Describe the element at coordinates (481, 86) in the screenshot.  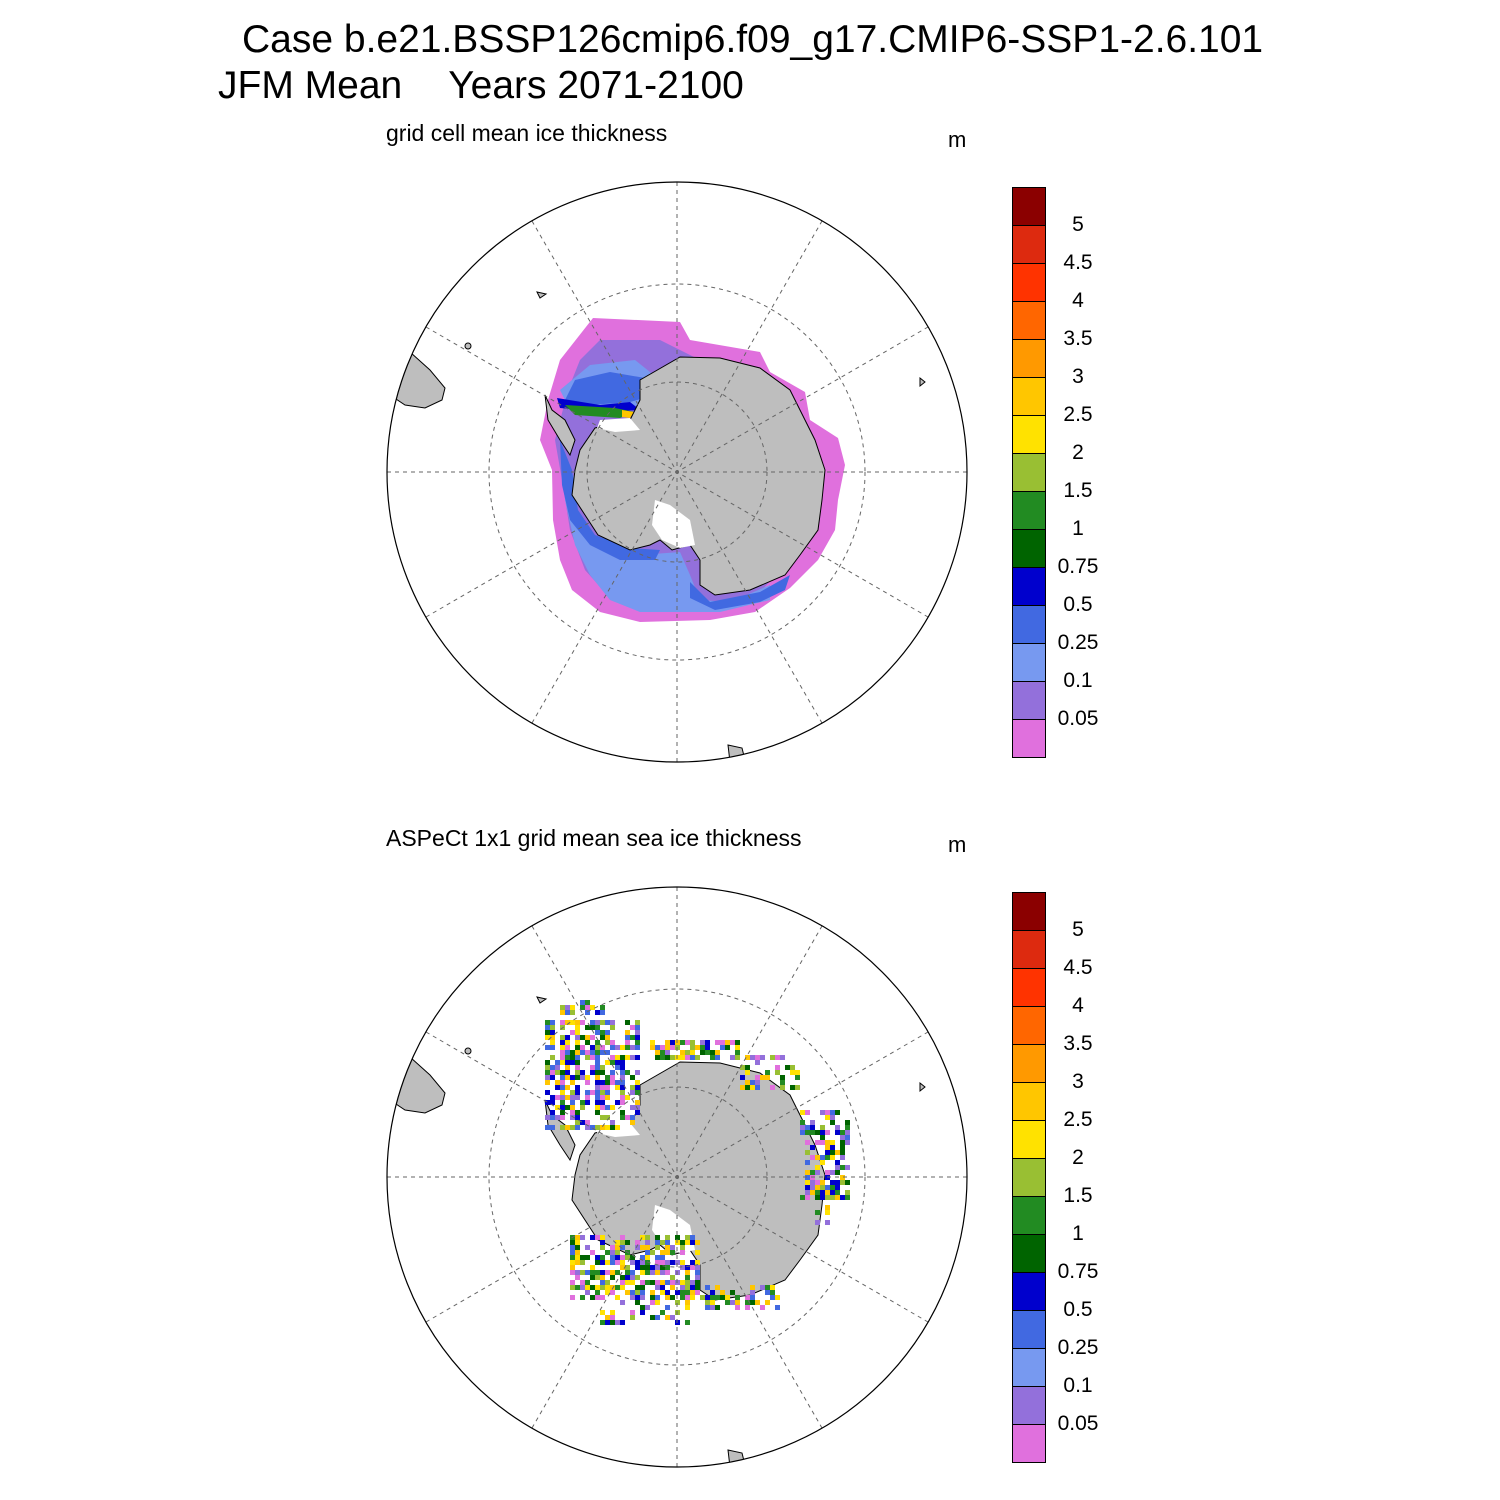
I see `period-title: JFM Mean Years 2071-2100` at that location.